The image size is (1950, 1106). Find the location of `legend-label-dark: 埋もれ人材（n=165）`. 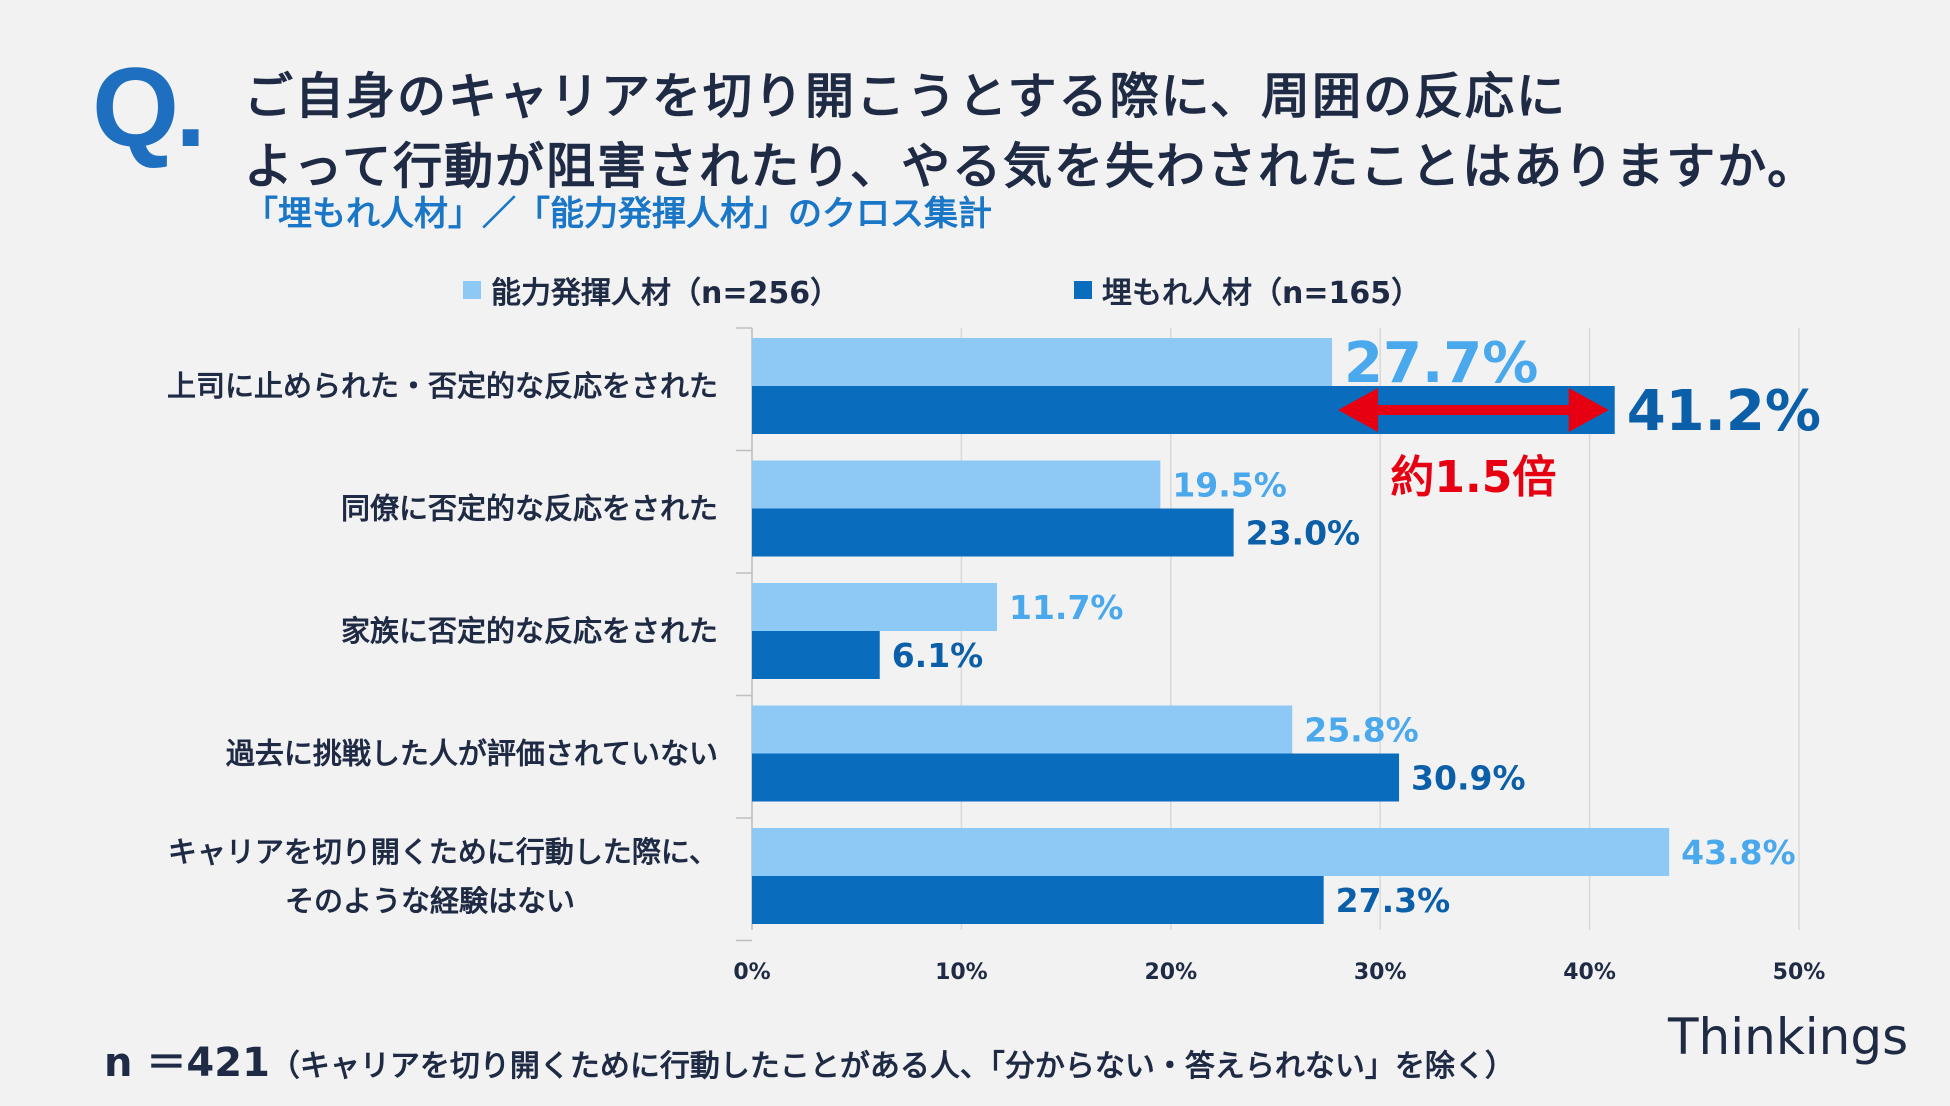

legend-label-dark: 埋もれ人材（n=165） is located at coordinates (1262, 293).